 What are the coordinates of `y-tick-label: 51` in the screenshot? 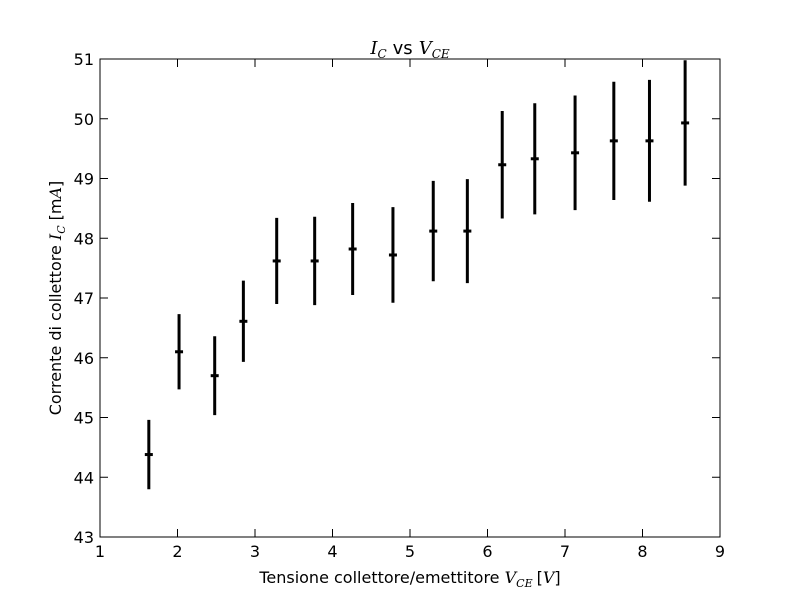 It's located at (84, 59).